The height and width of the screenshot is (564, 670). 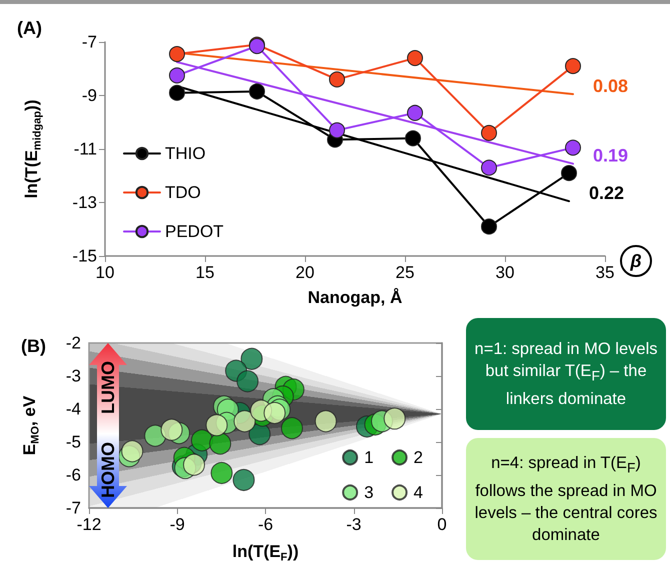 I want to click on y-tick-label: -9, so click(x=89, y=95).